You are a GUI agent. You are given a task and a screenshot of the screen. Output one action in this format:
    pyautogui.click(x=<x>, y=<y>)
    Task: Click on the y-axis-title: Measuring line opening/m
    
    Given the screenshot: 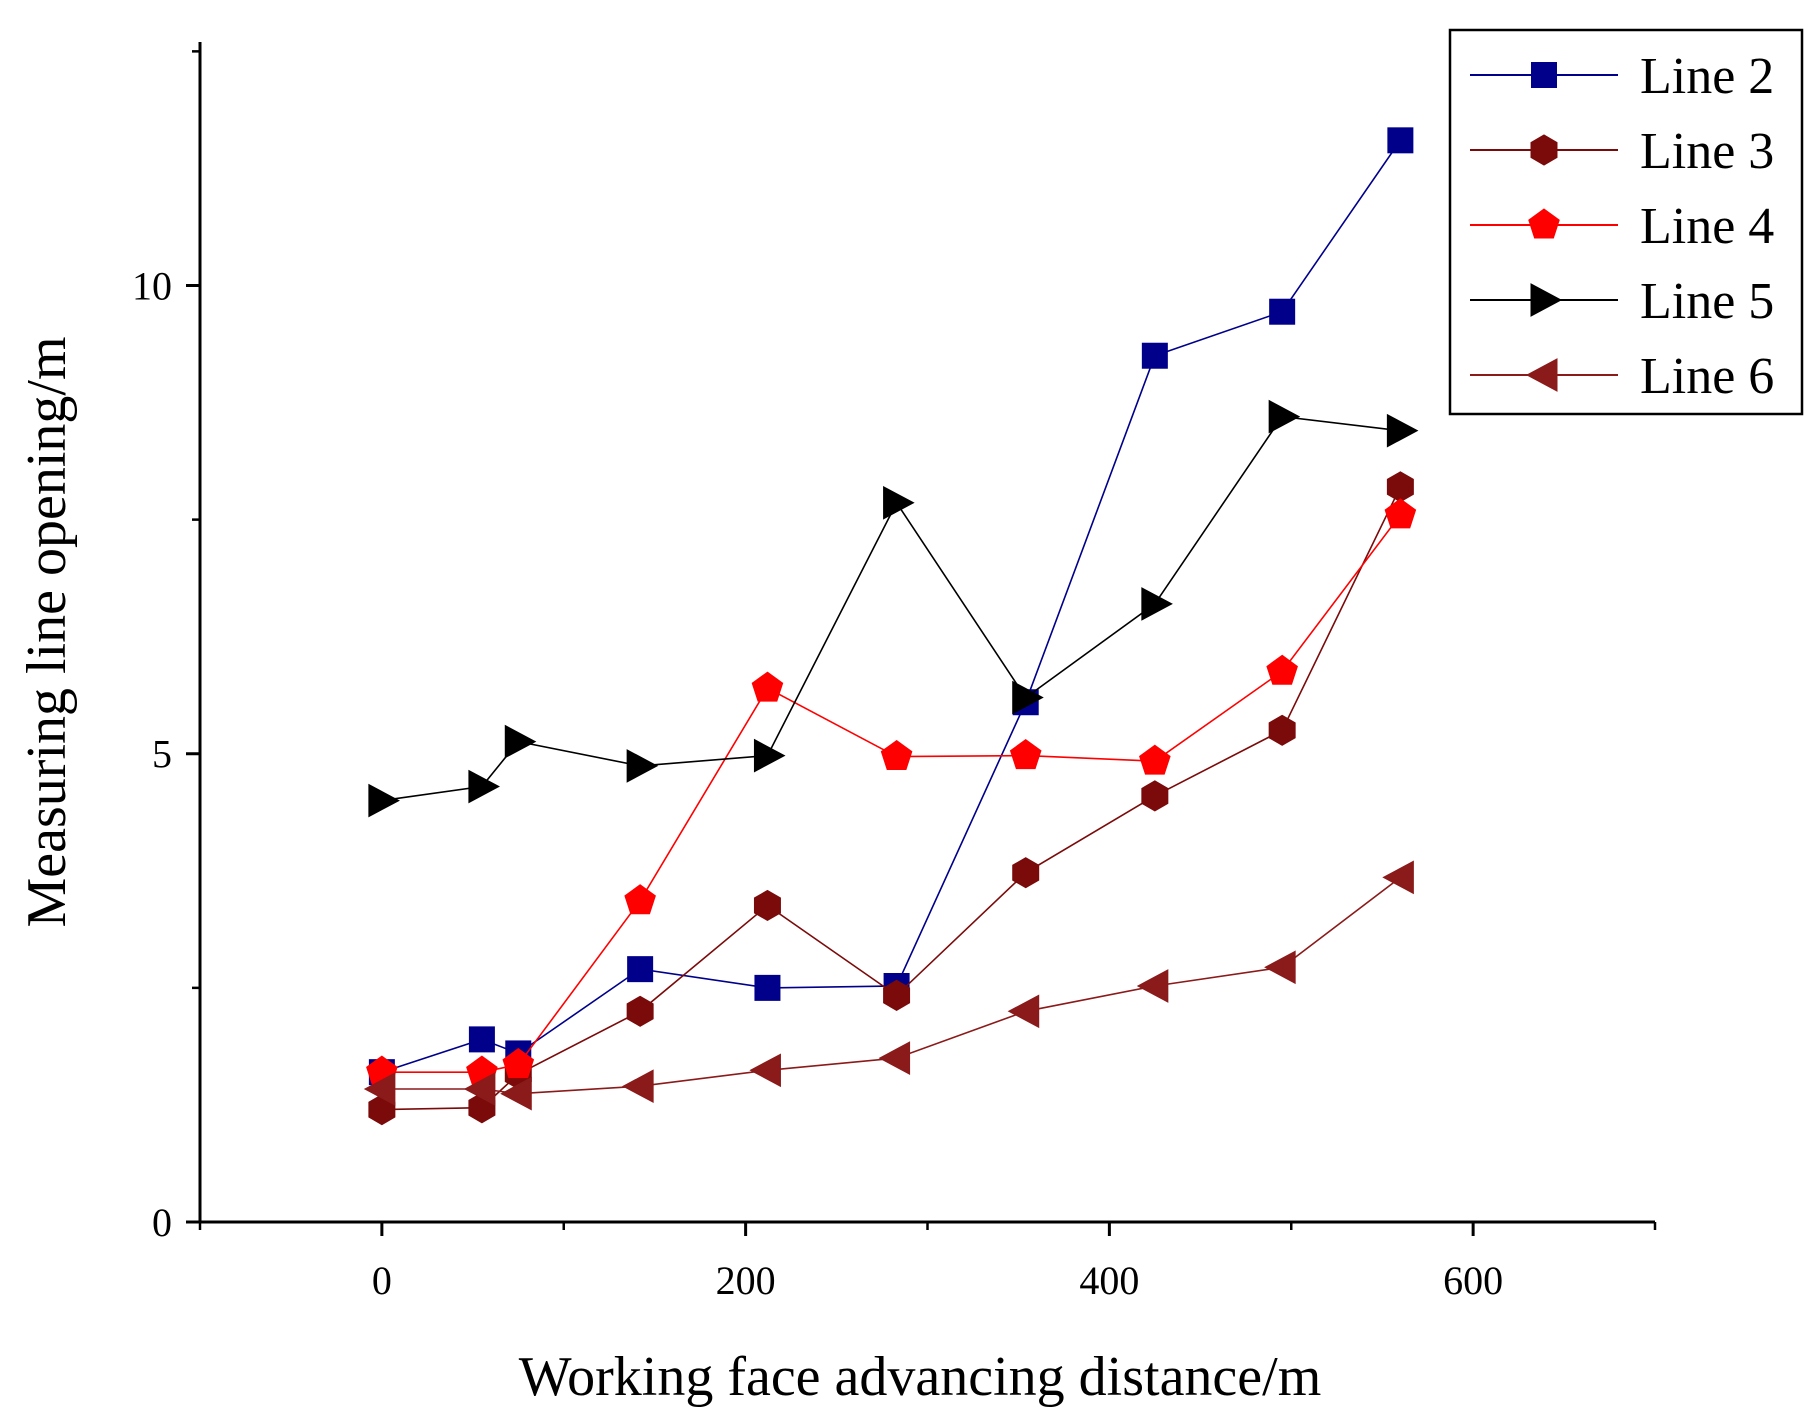 What is the action you would take?
    pyautogui.click(x=47, y=631)
    